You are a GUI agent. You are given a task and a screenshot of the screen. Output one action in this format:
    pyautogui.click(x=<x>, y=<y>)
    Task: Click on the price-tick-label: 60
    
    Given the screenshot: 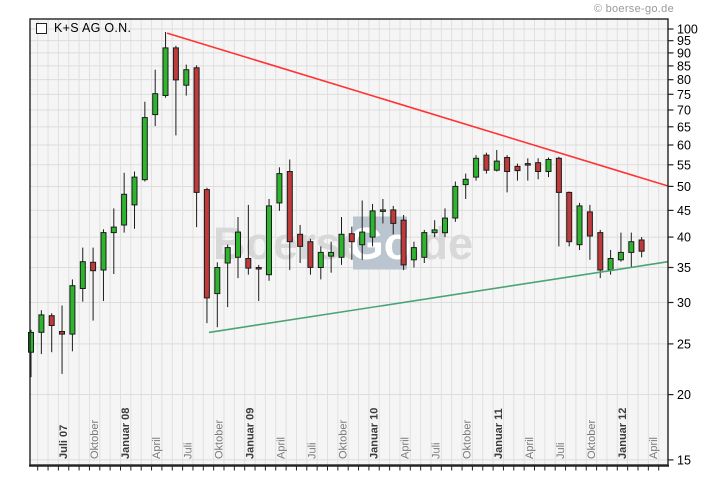 What is the action you would take?
    pyautogui.click(x=684, y=146)
    